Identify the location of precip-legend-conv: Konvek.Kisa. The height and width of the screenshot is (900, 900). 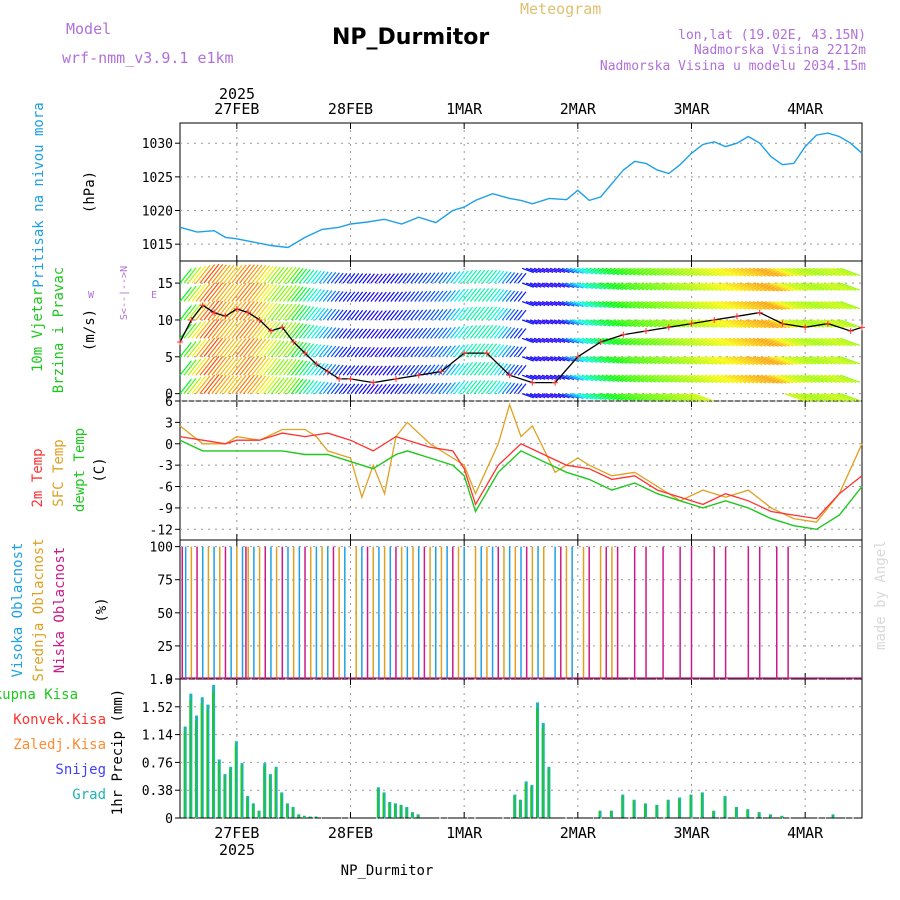
(59, 720).